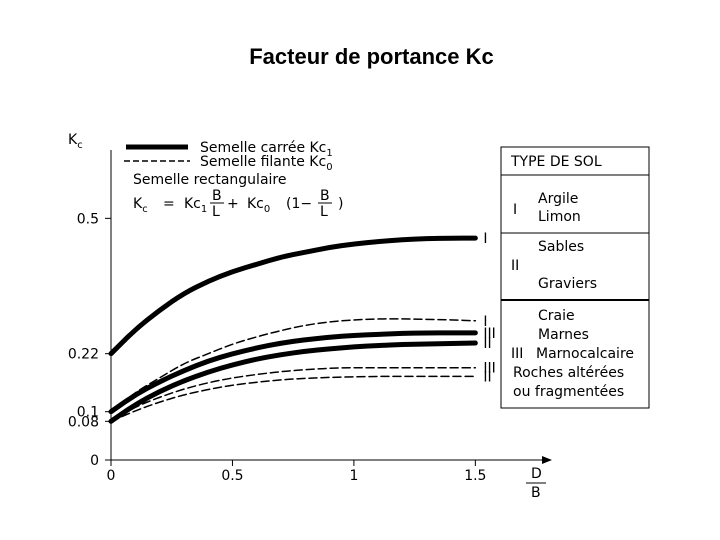  I want to click on y-tick-label-1: 0.08, so click(83, 422).